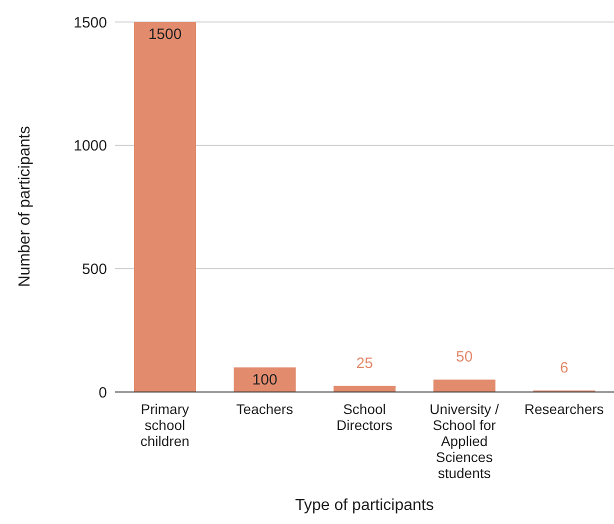  I want to click on x-tick-label: Teachers, so click(265, 409).